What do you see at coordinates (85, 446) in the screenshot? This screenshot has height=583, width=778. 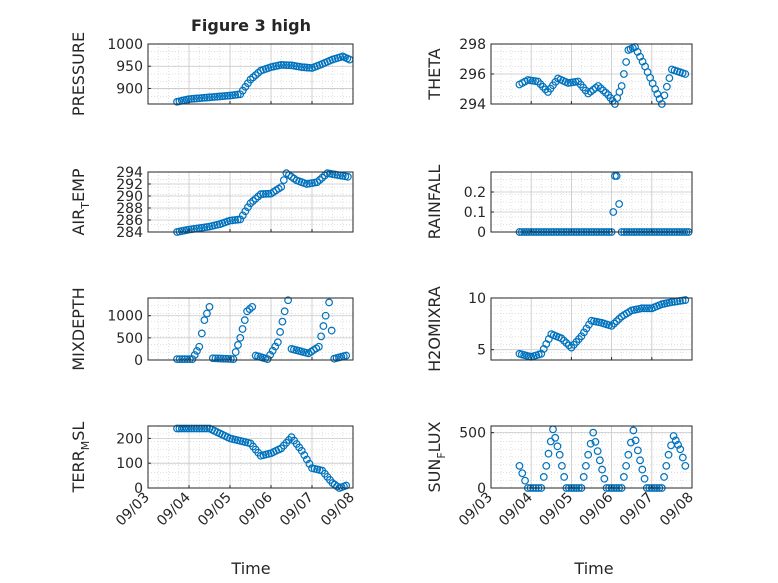 I see `y-axis-label-subscript: M` at bounding box center [85, 446].